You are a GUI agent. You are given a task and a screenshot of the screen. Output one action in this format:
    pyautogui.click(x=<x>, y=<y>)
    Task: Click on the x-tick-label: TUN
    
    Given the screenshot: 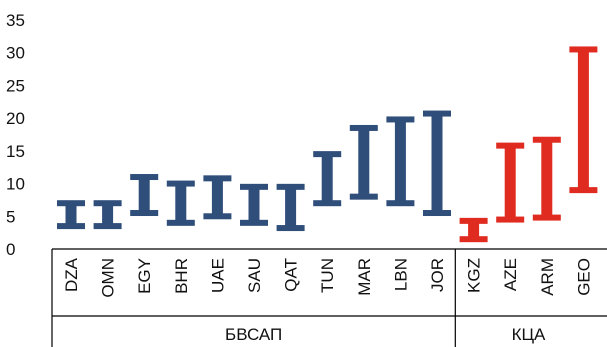 What is the action you would take?
    pyautogui.click(x=327, y=275)
    